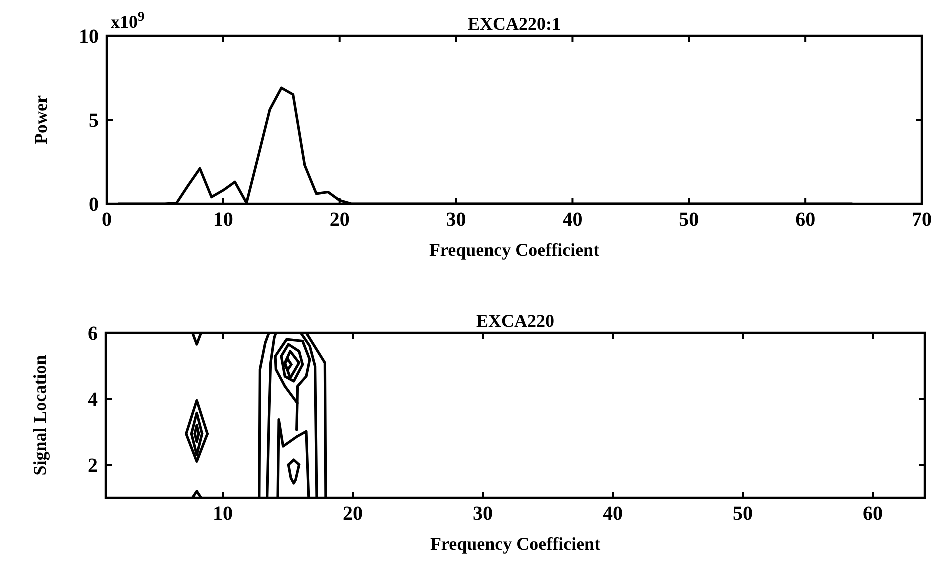 This screenshot has width=944, height=581. Describe the element at coordinates (93, 400) in the screenshot. I see `y-tick-label: 4` at that location.